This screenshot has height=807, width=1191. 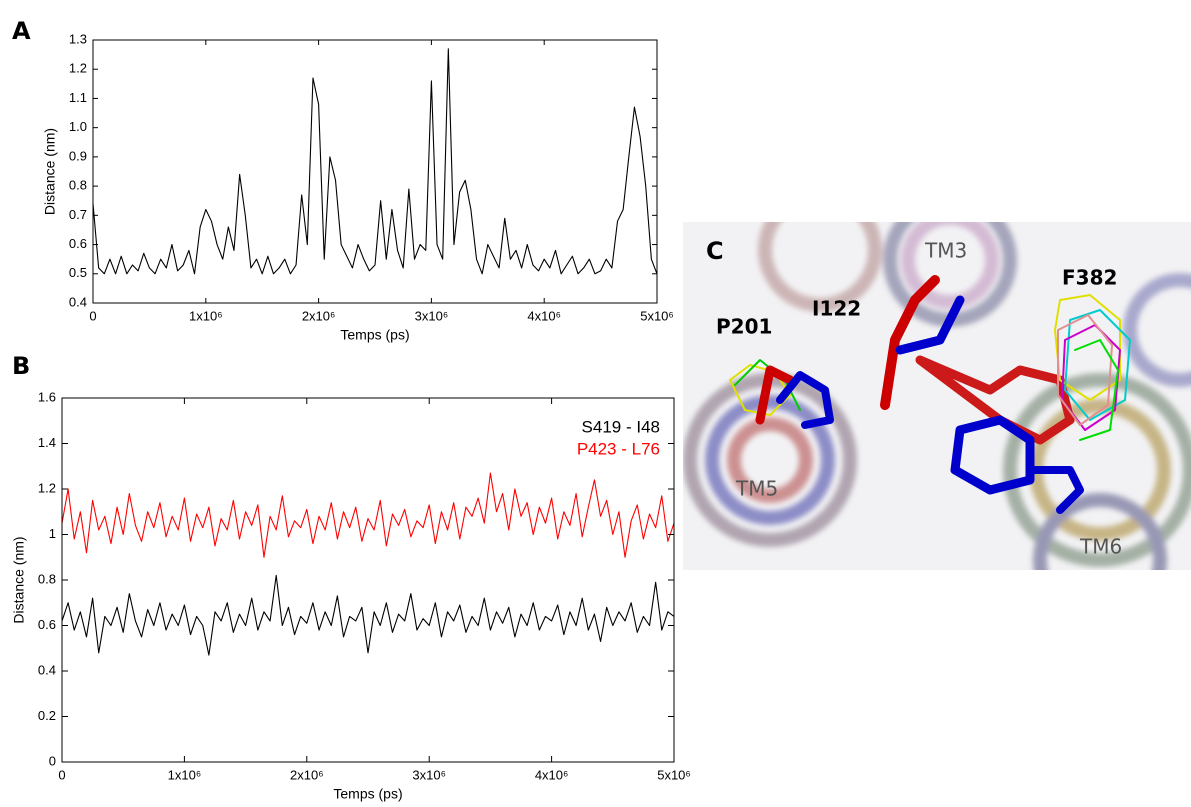 What do you see at coordinates (78, 126) in the screenshot?
I see `y-tick-label: 1.0` at bounding box center [78, 126].